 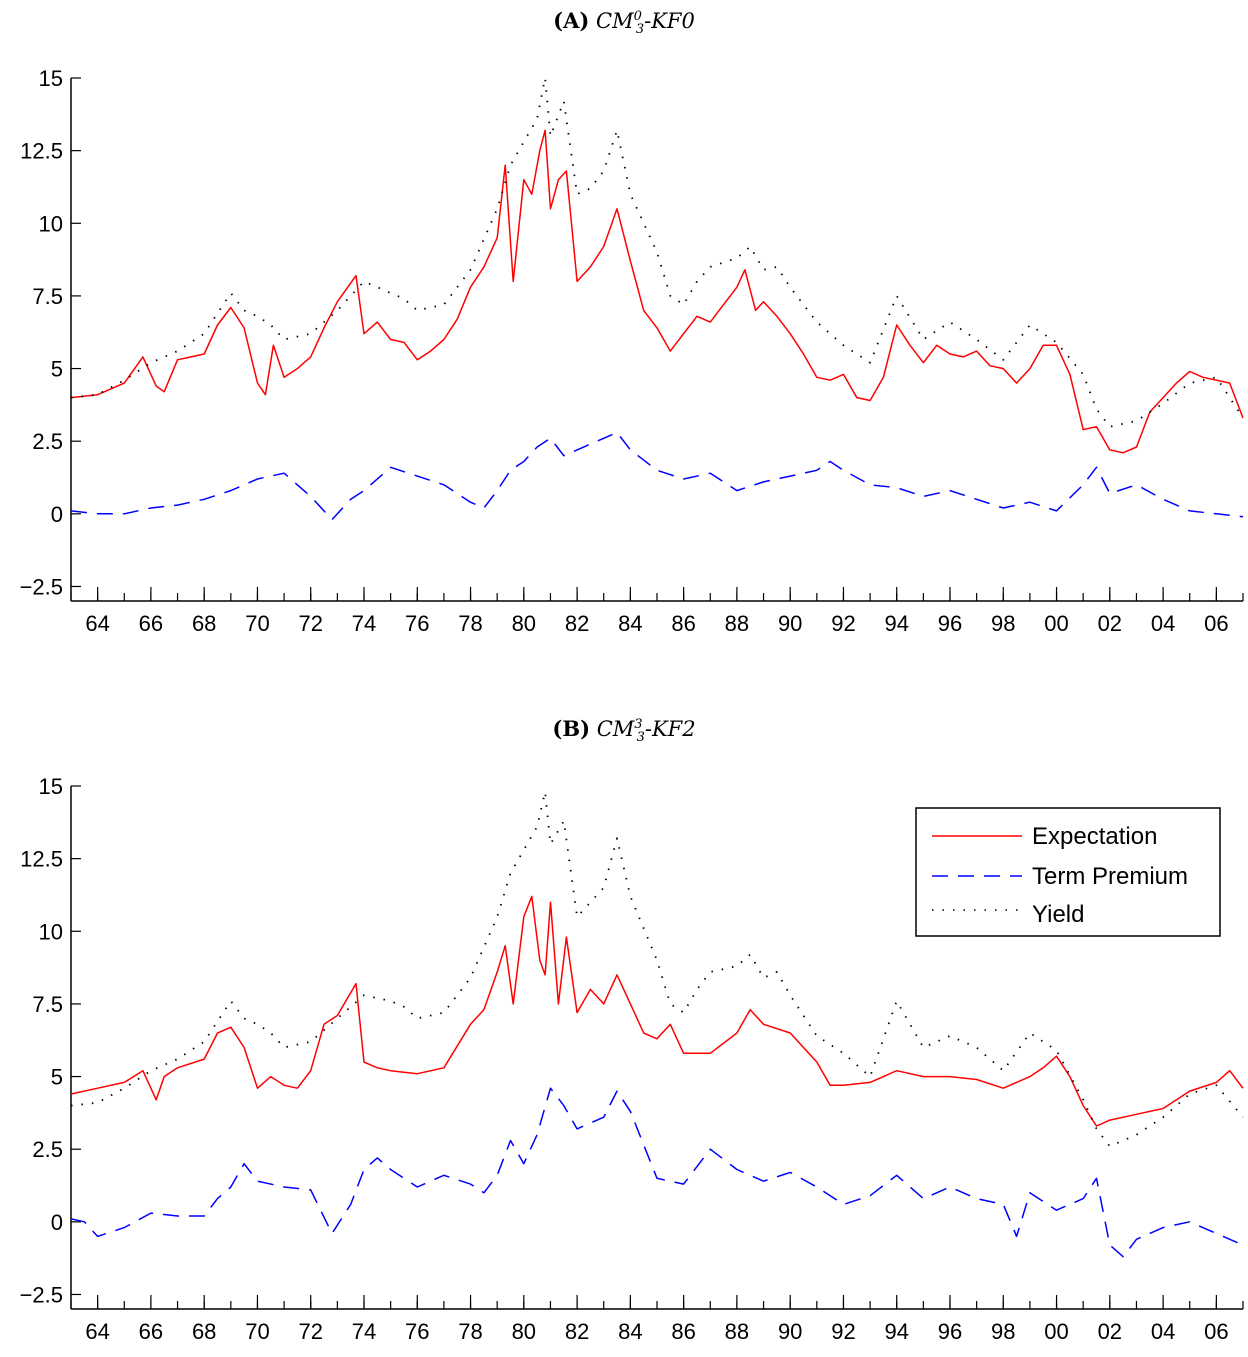 I want to click on panel-b-title: (B) CM33-KF2, so click(x=624, y=730).